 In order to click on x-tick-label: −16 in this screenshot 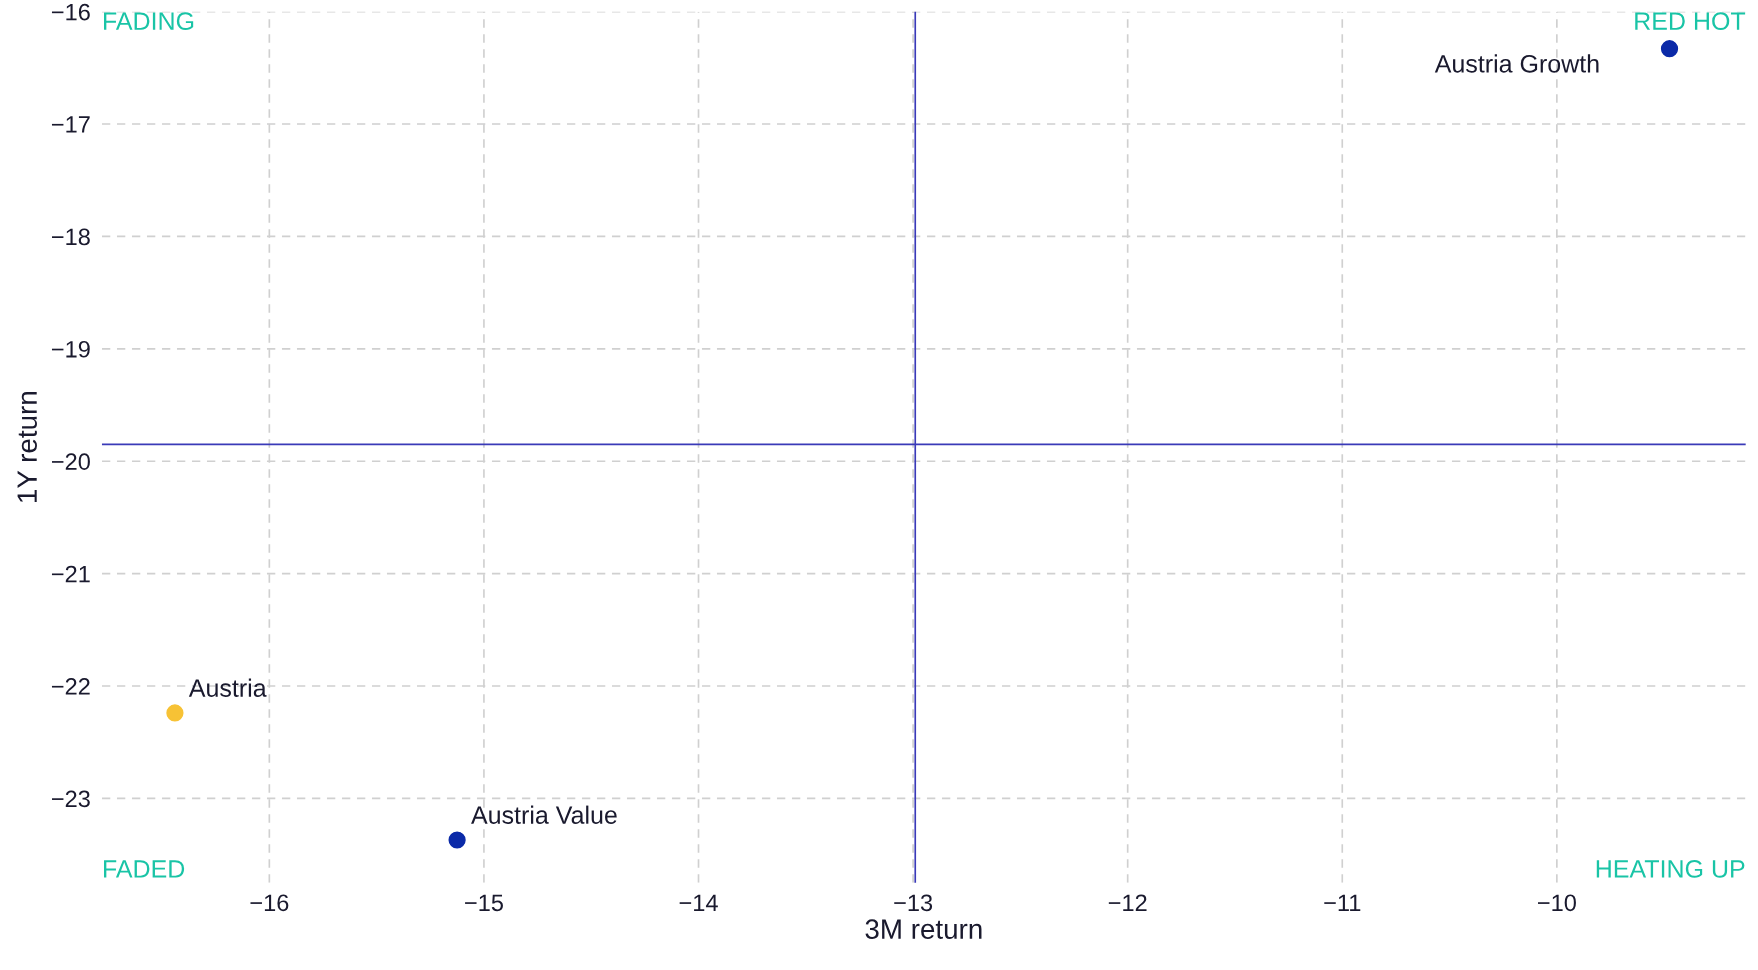, I will do `click(269, 903)`.